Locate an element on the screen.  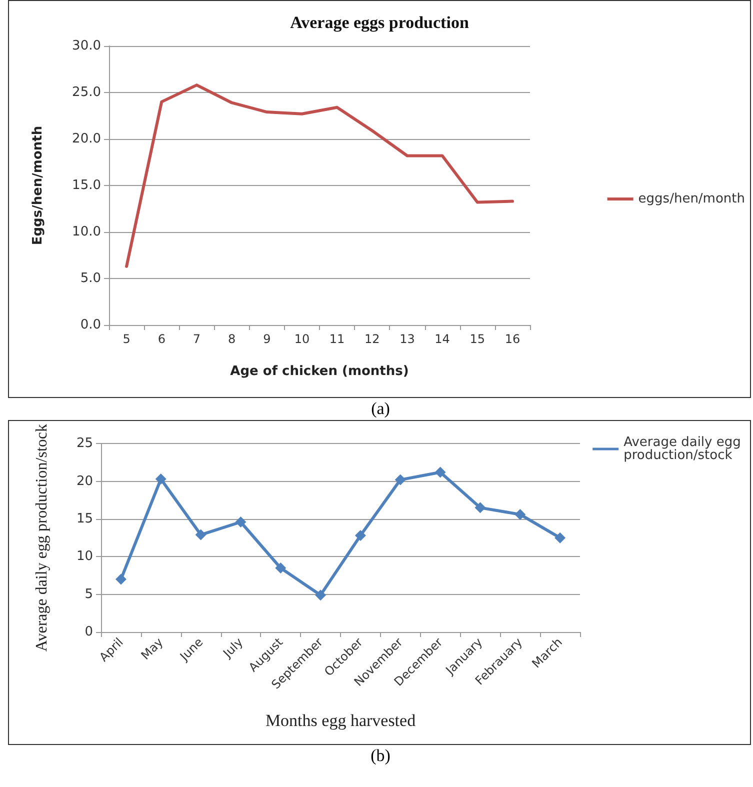
y-tick-label: 20.0 is located at coordinates (86, 139).